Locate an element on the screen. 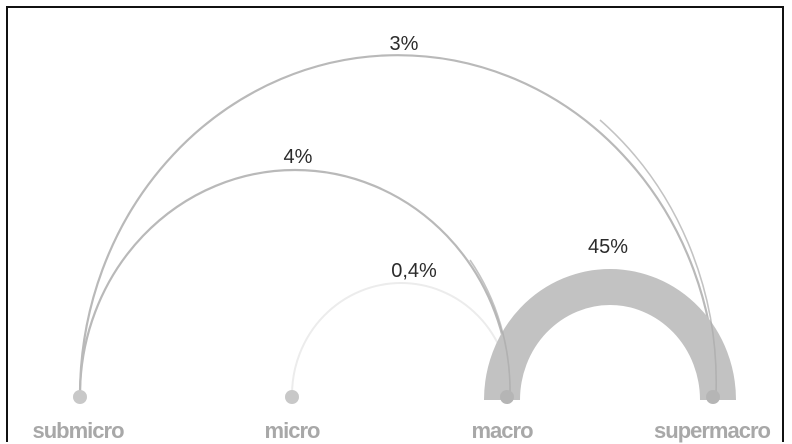 This screenshot has height=444, width=792. node-dot-submicro is located at coordinates (80, 397).